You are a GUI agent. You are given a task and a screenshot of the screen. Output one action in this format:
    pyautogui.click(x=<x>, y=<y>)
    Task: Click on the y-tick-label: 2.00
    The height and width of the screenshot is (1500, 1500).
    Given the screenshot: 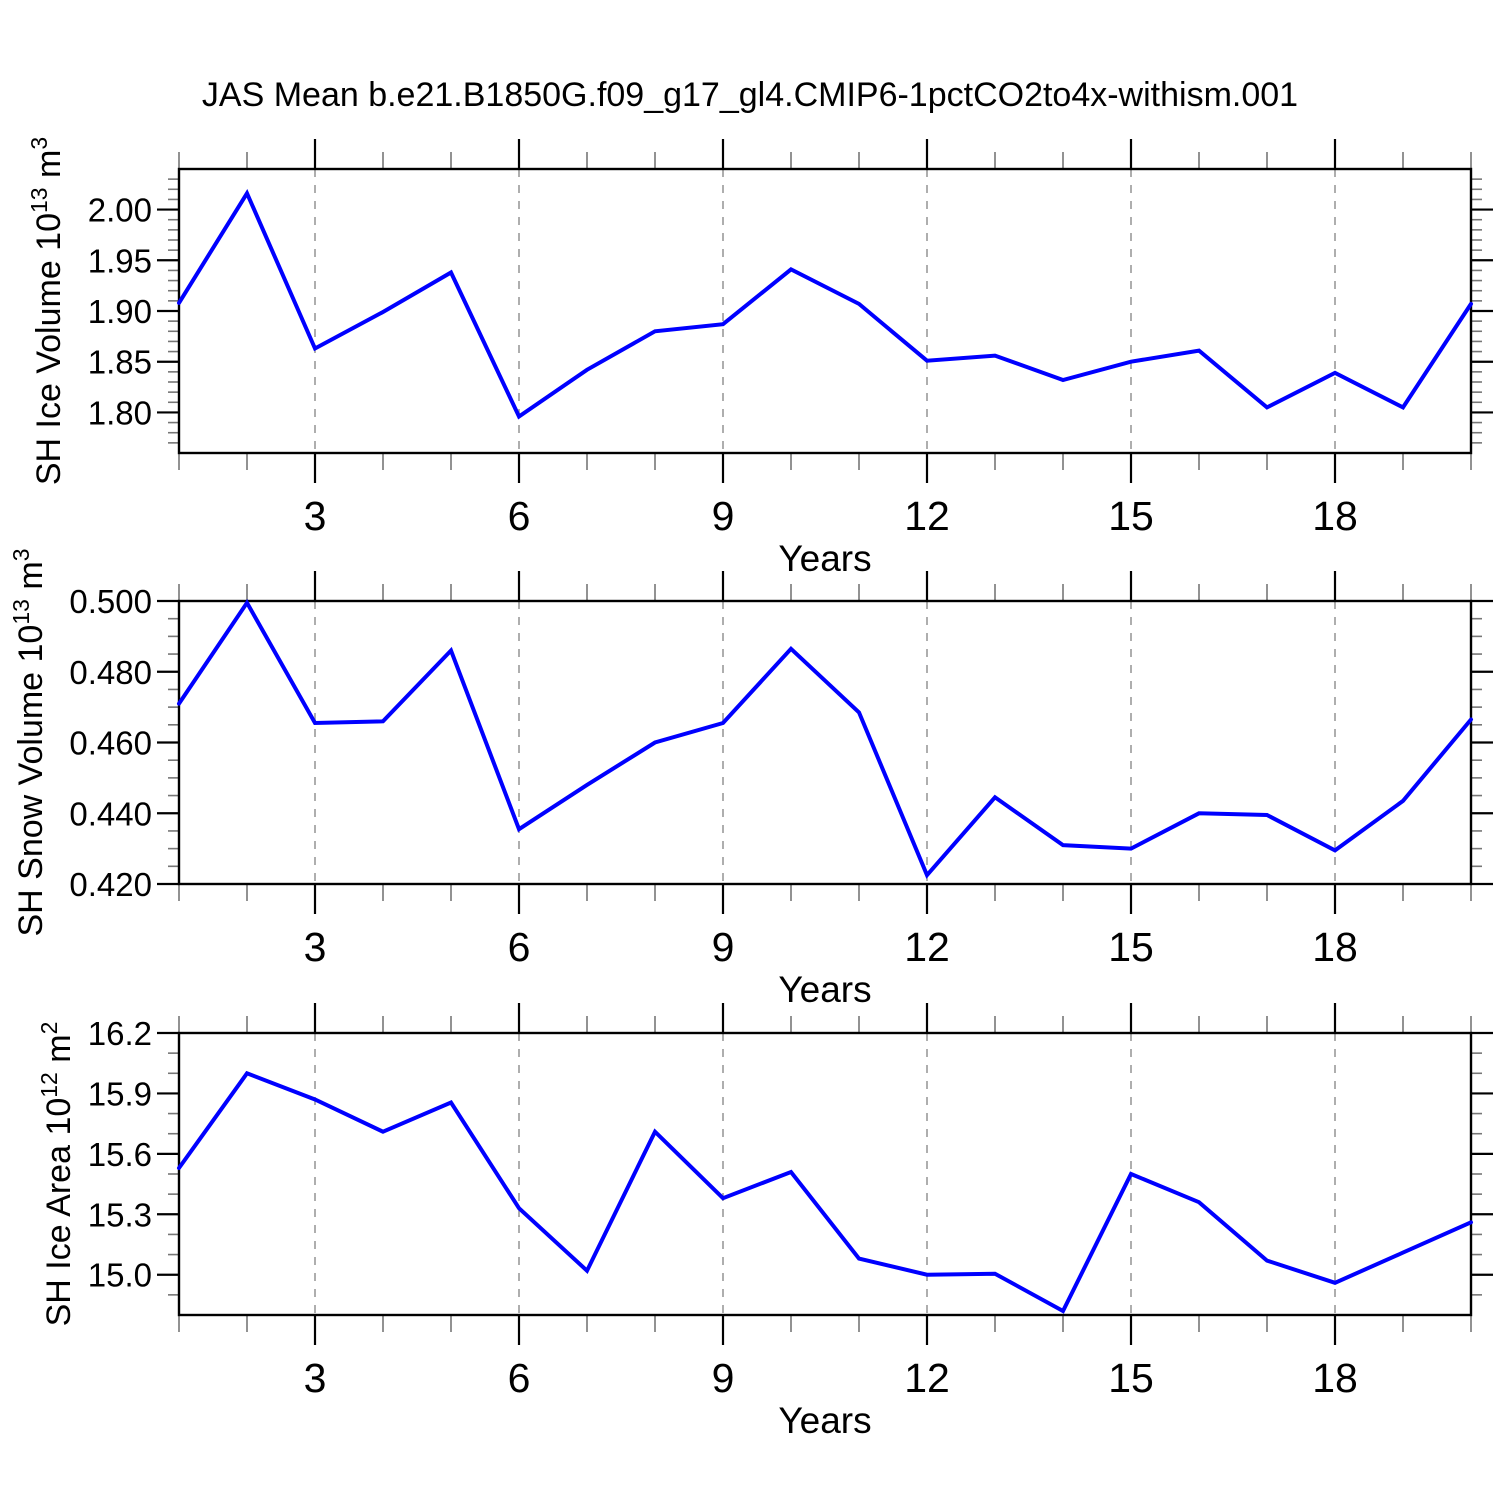 What is the action you would take?
    pyautogui.click(x=120, y=210)
    